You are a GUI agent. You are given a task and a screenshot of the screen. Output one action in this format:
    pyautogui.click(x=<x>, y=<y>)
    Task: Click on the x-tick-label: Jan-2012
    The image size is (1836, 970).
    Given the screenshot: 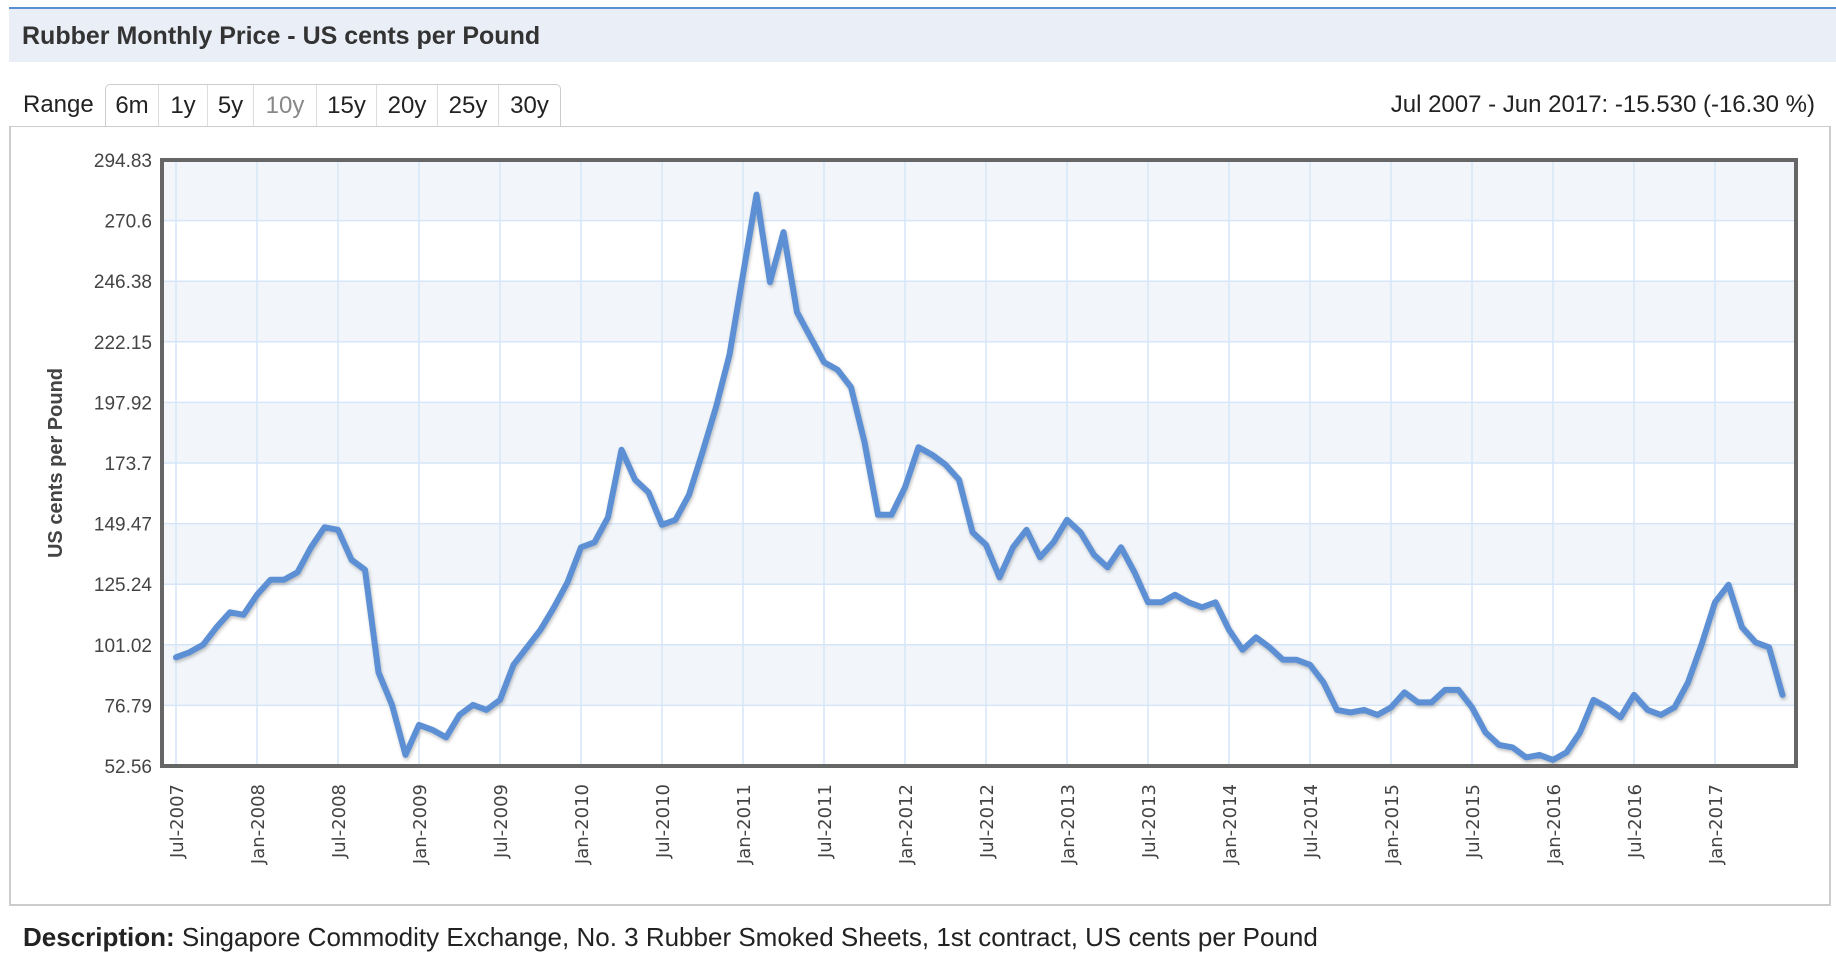 What is the action you would take?
    pyautogui.click(x=906, y=824)
    